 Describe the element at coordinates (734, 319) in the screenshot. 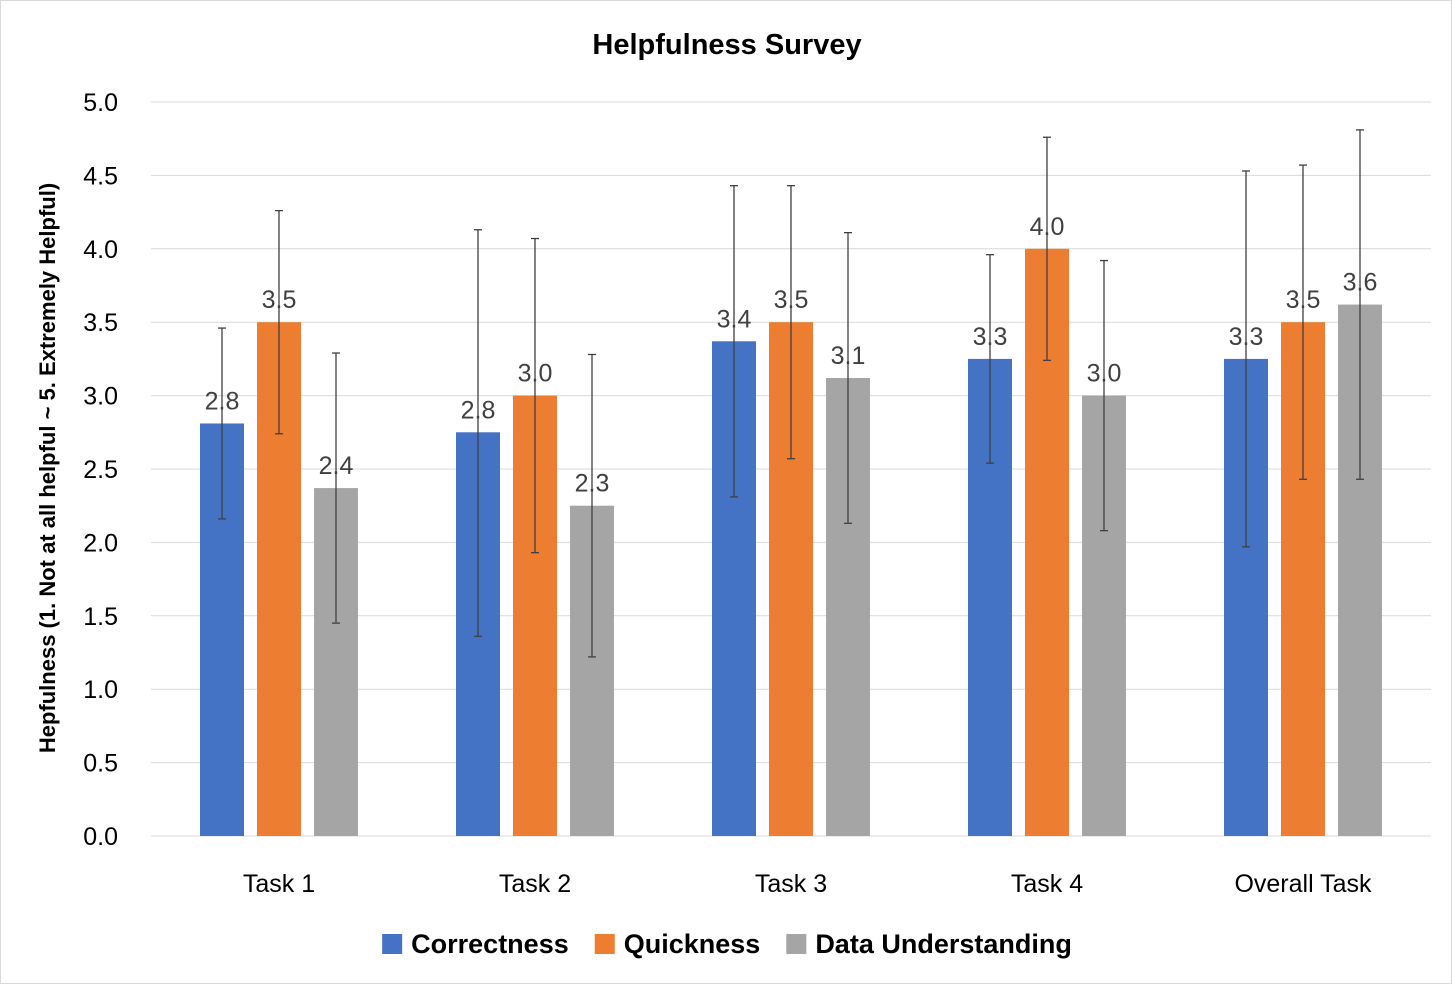

I see `data-label: 3.4` at that location.